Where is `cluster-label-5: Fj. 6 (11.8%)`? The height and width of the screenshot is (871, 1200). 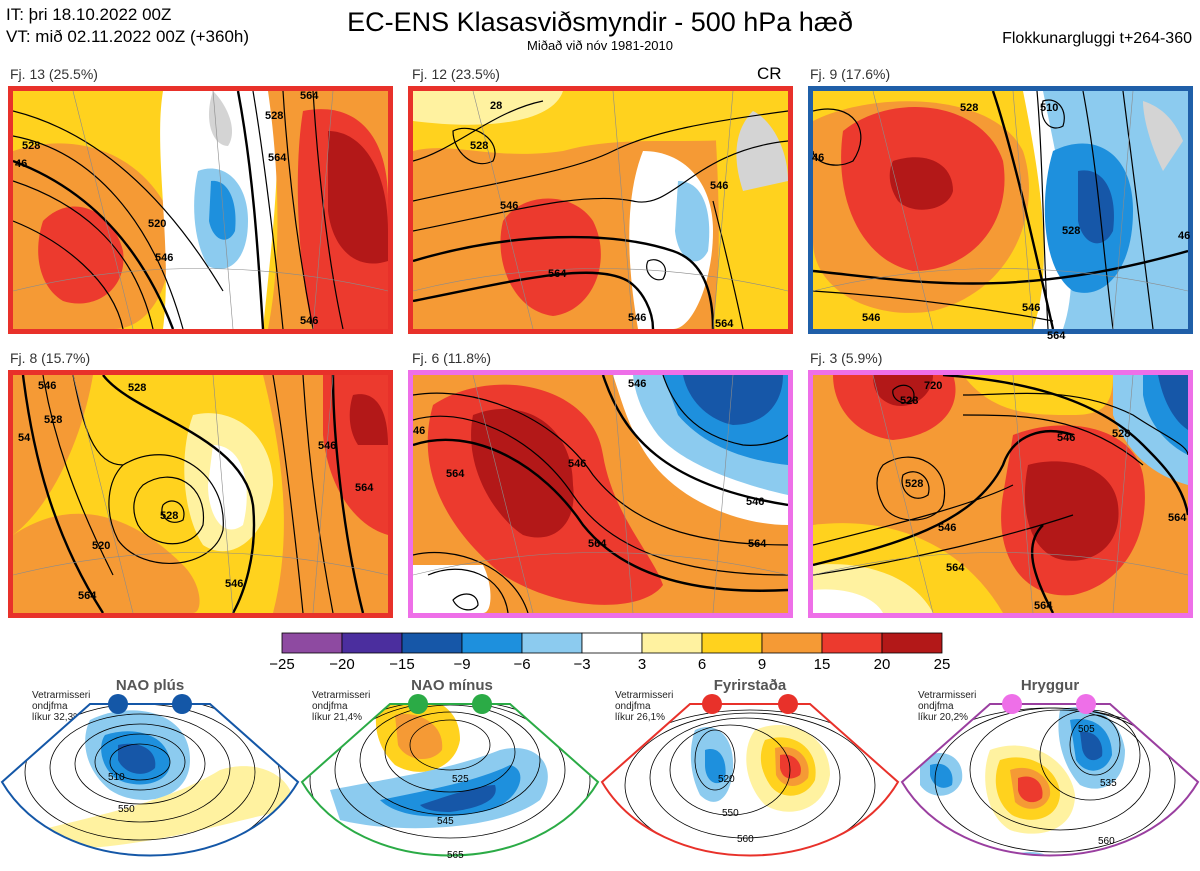
cluster-label-5: Fj. 6 (11.8%) is located at coordinates (452, 358).